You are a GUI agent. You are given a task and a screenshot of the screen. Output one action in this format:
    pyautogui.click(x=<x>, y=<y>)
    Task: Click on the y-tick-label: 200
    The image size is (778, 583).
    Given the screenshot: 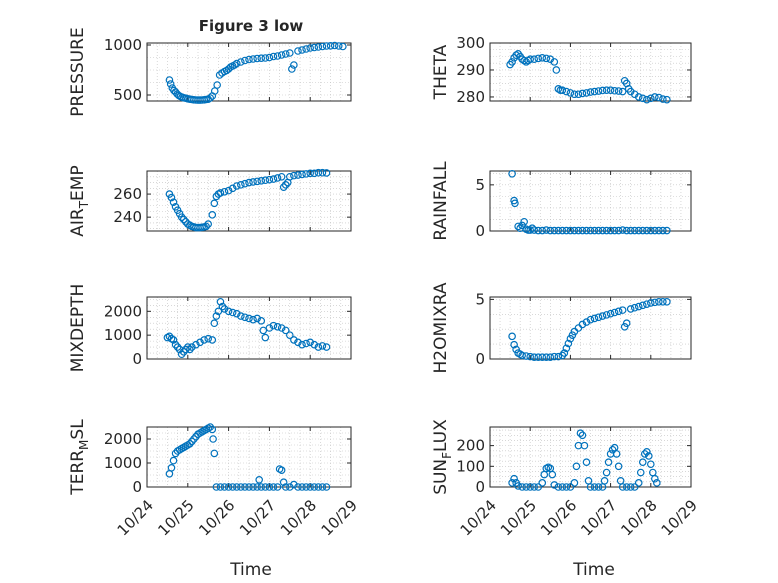 What is the action you would take?
    pyautogui.click(x=470, y=446)
    